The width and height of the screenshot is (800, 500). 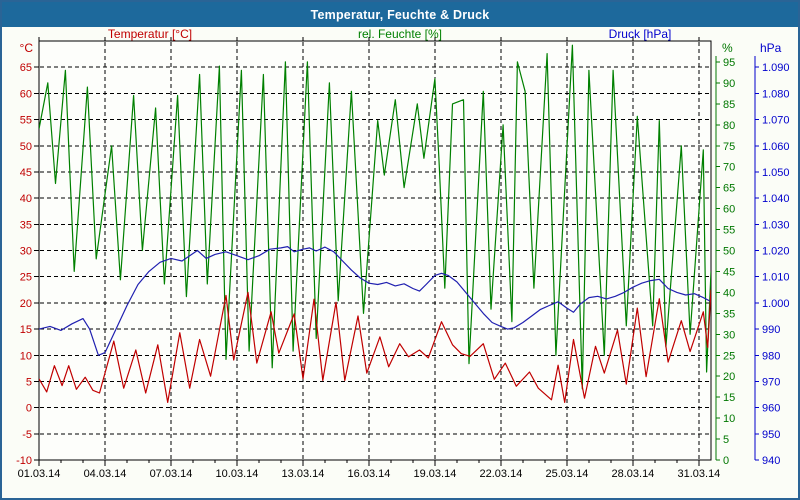 I want to click on svg-text: 80, so click(x=729, y=126).